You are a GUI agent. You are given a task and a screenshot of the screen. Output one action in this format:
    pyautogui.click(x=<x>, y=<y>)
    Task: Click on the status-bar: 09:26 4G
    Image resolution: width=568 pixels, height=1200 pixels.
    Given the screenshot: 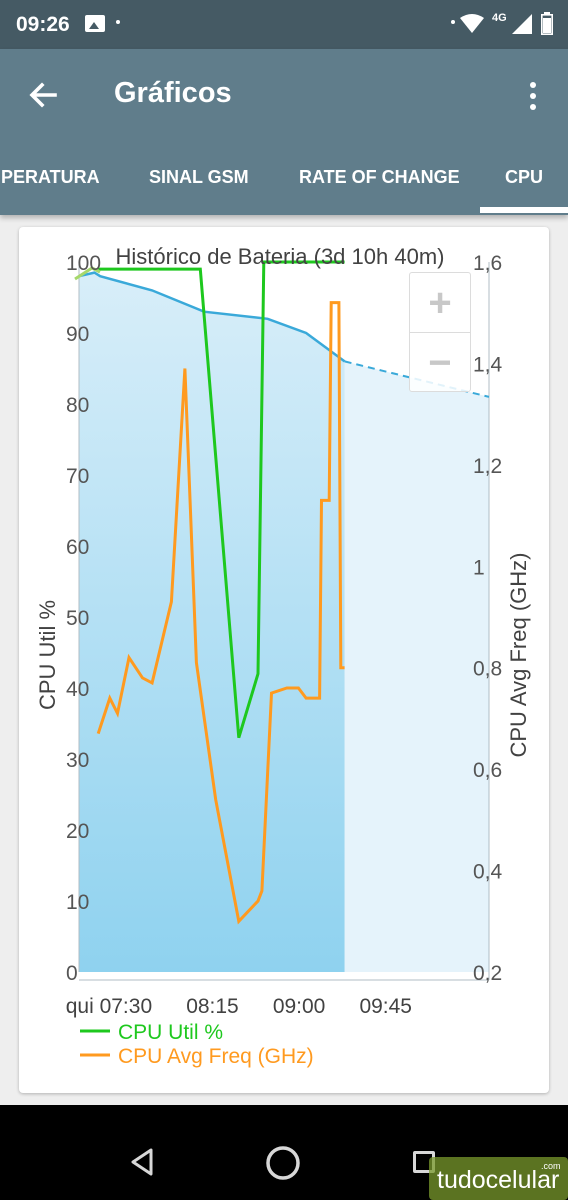 What is the action you would take?
    pyautogui.click(x=284, y=24)
    